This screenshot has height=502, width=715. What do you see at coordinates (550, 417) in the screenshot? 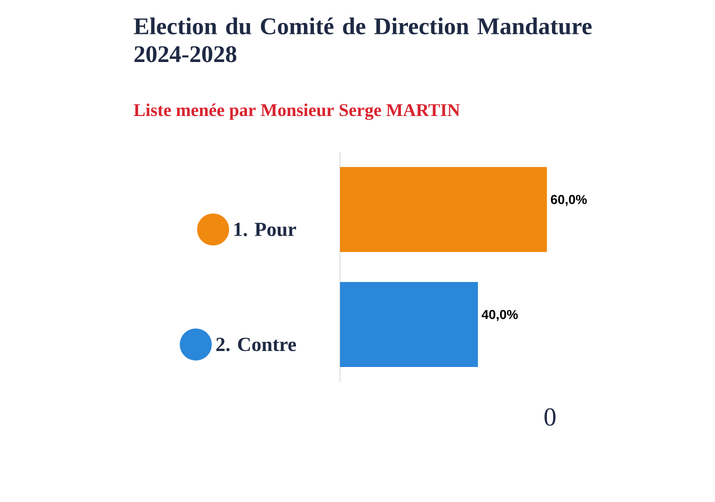
I see `text: 0` at bounding box center [550, 417].